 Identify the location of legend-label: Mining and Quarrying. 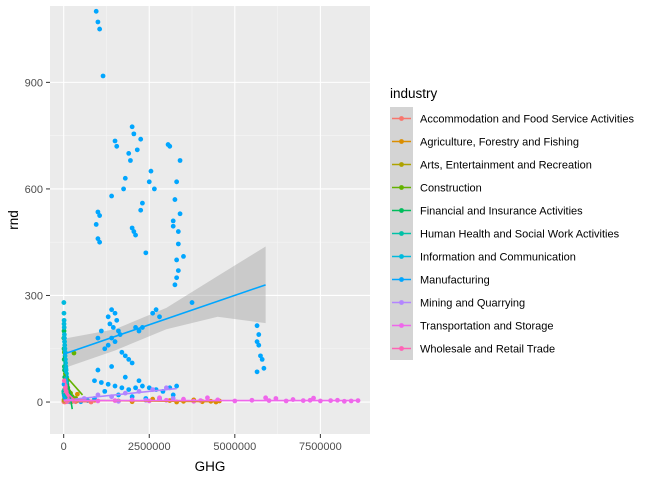
(472, 304).